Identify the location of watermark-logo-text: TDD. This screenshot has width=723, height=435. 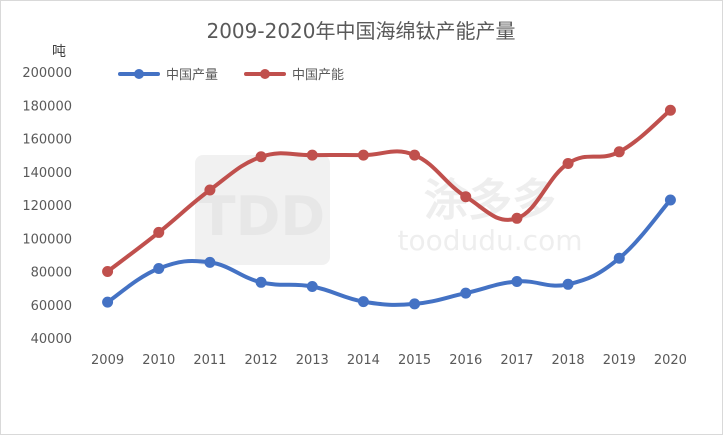
(262, 216).